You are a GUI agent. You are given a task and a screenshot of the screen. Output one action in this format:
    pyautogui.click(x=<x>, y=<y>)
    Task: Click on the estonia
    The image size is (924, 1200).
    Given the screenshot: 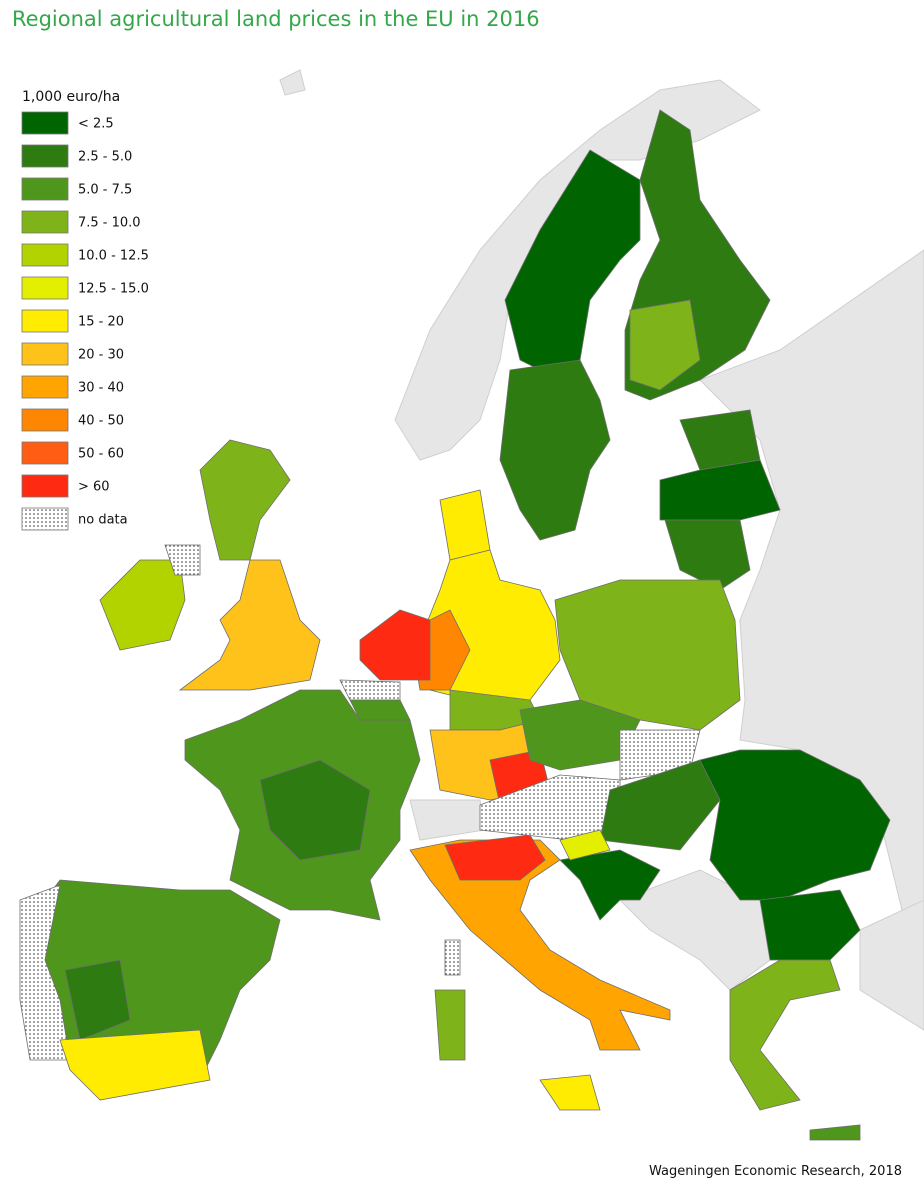 What is the action you would take?
    pyautogui.click(x=720, y=440)
    